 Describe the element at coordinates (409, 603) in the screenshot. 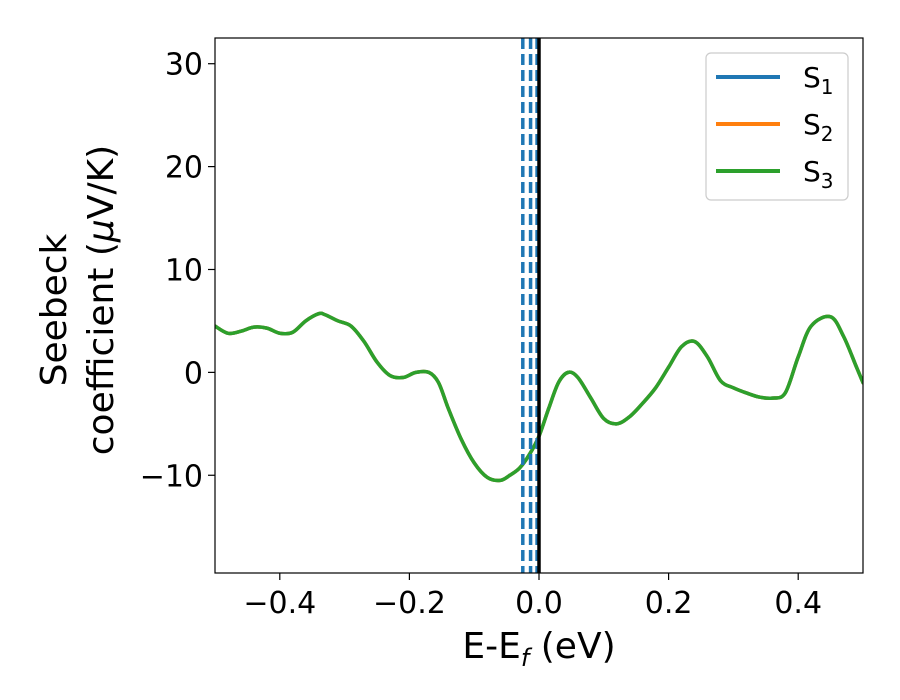

I see `x-tick-label: −0.2` at that location.